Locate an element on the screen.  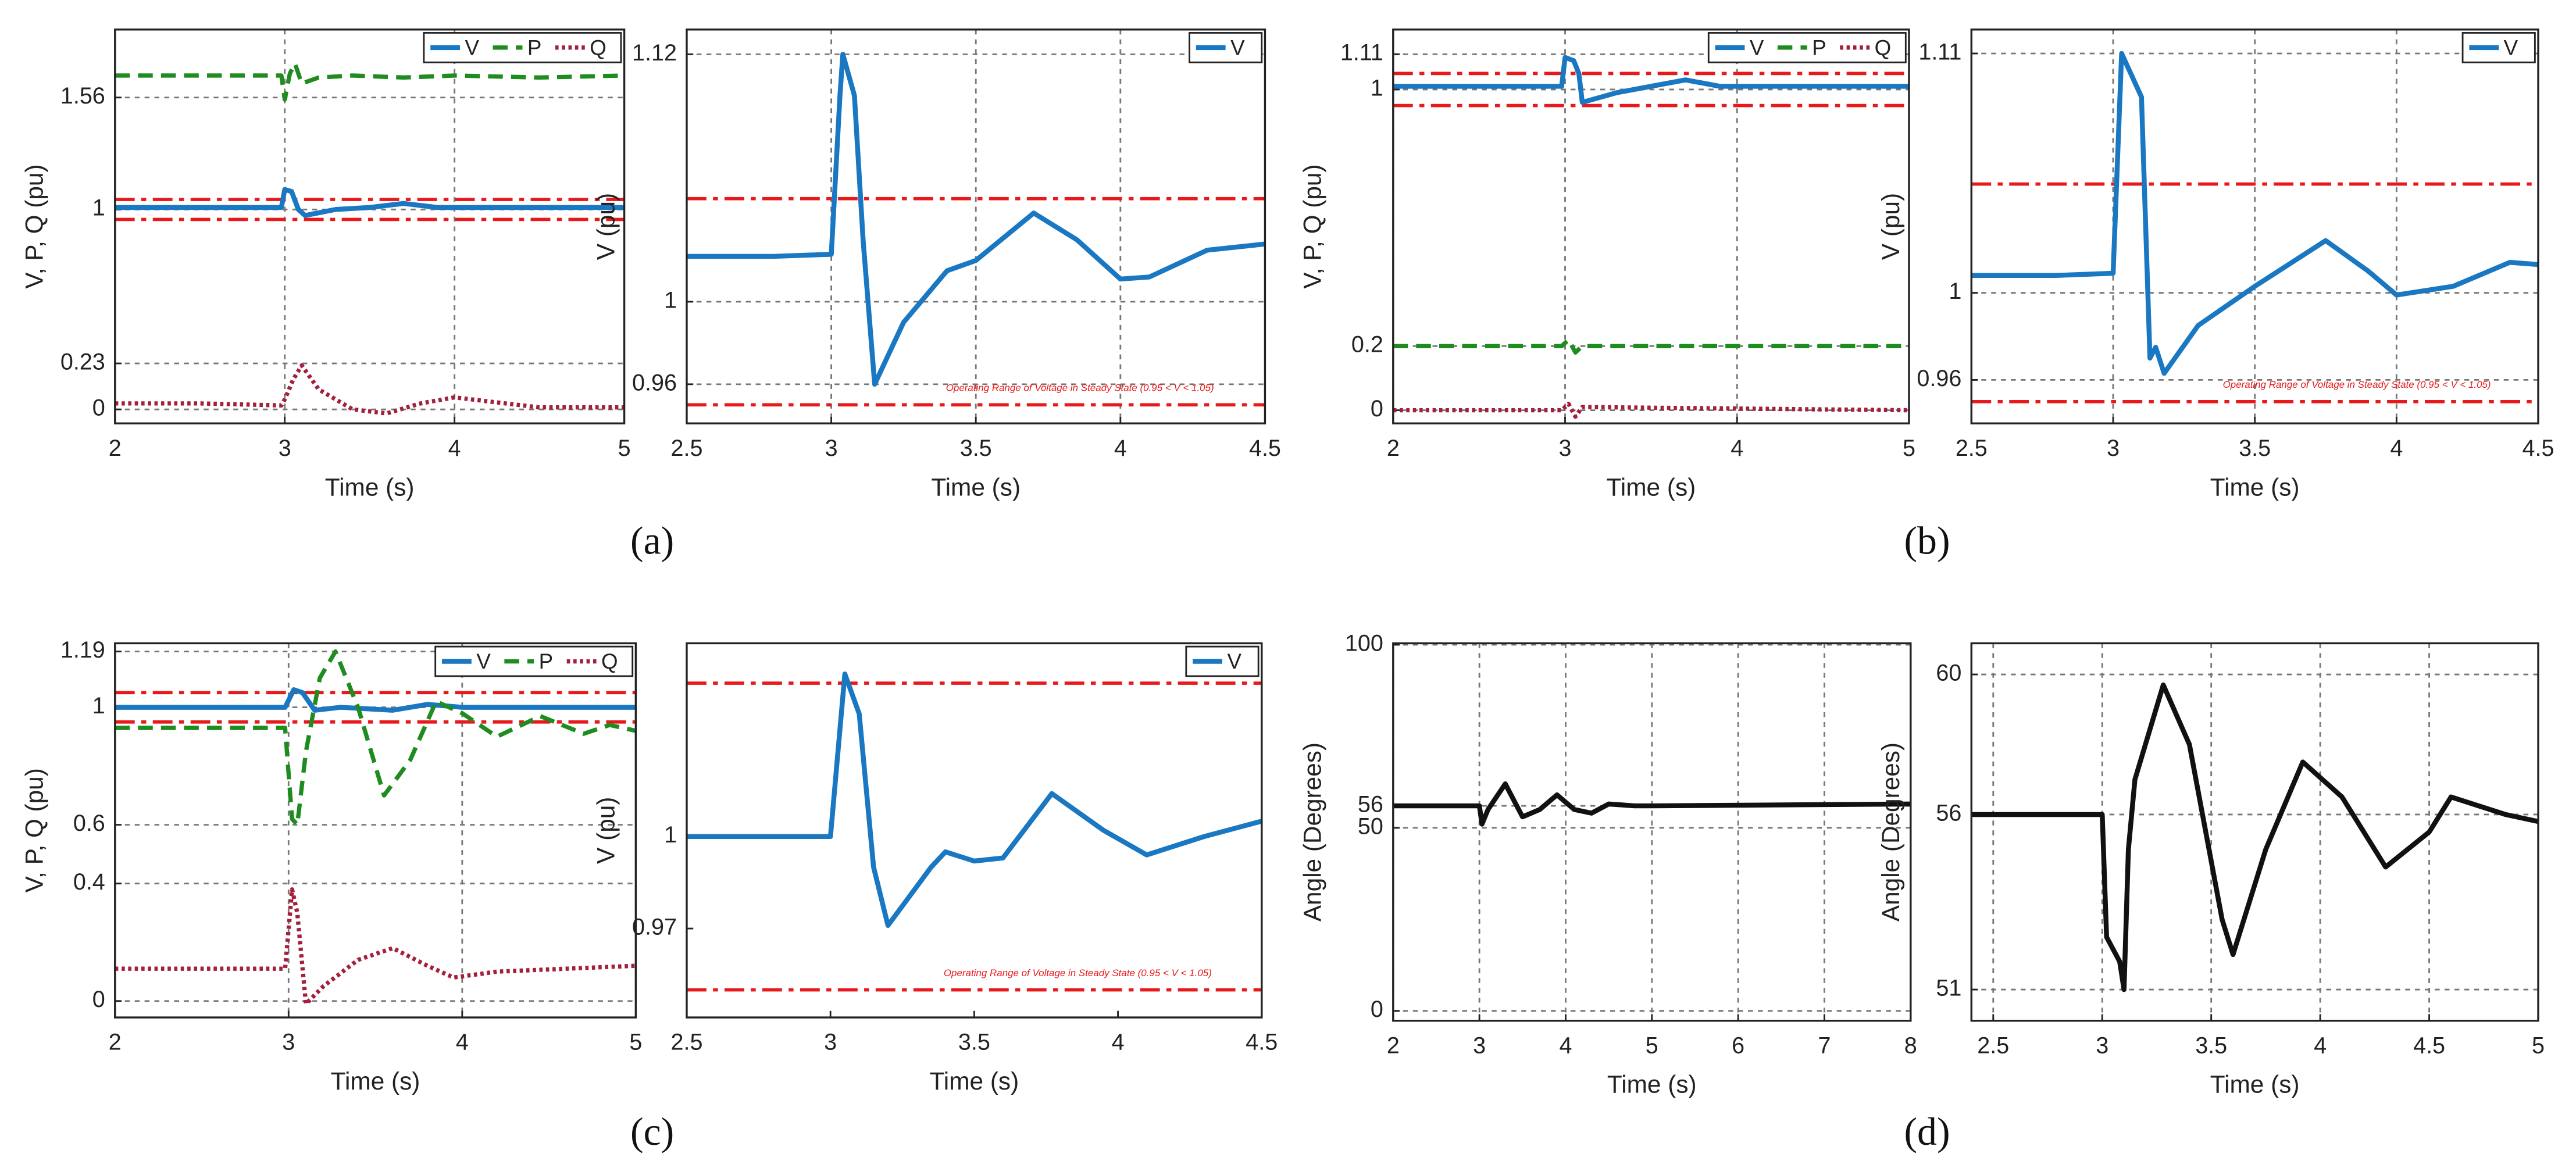
y-tick-label: 1.11 is located at coordinates (1940, 52).